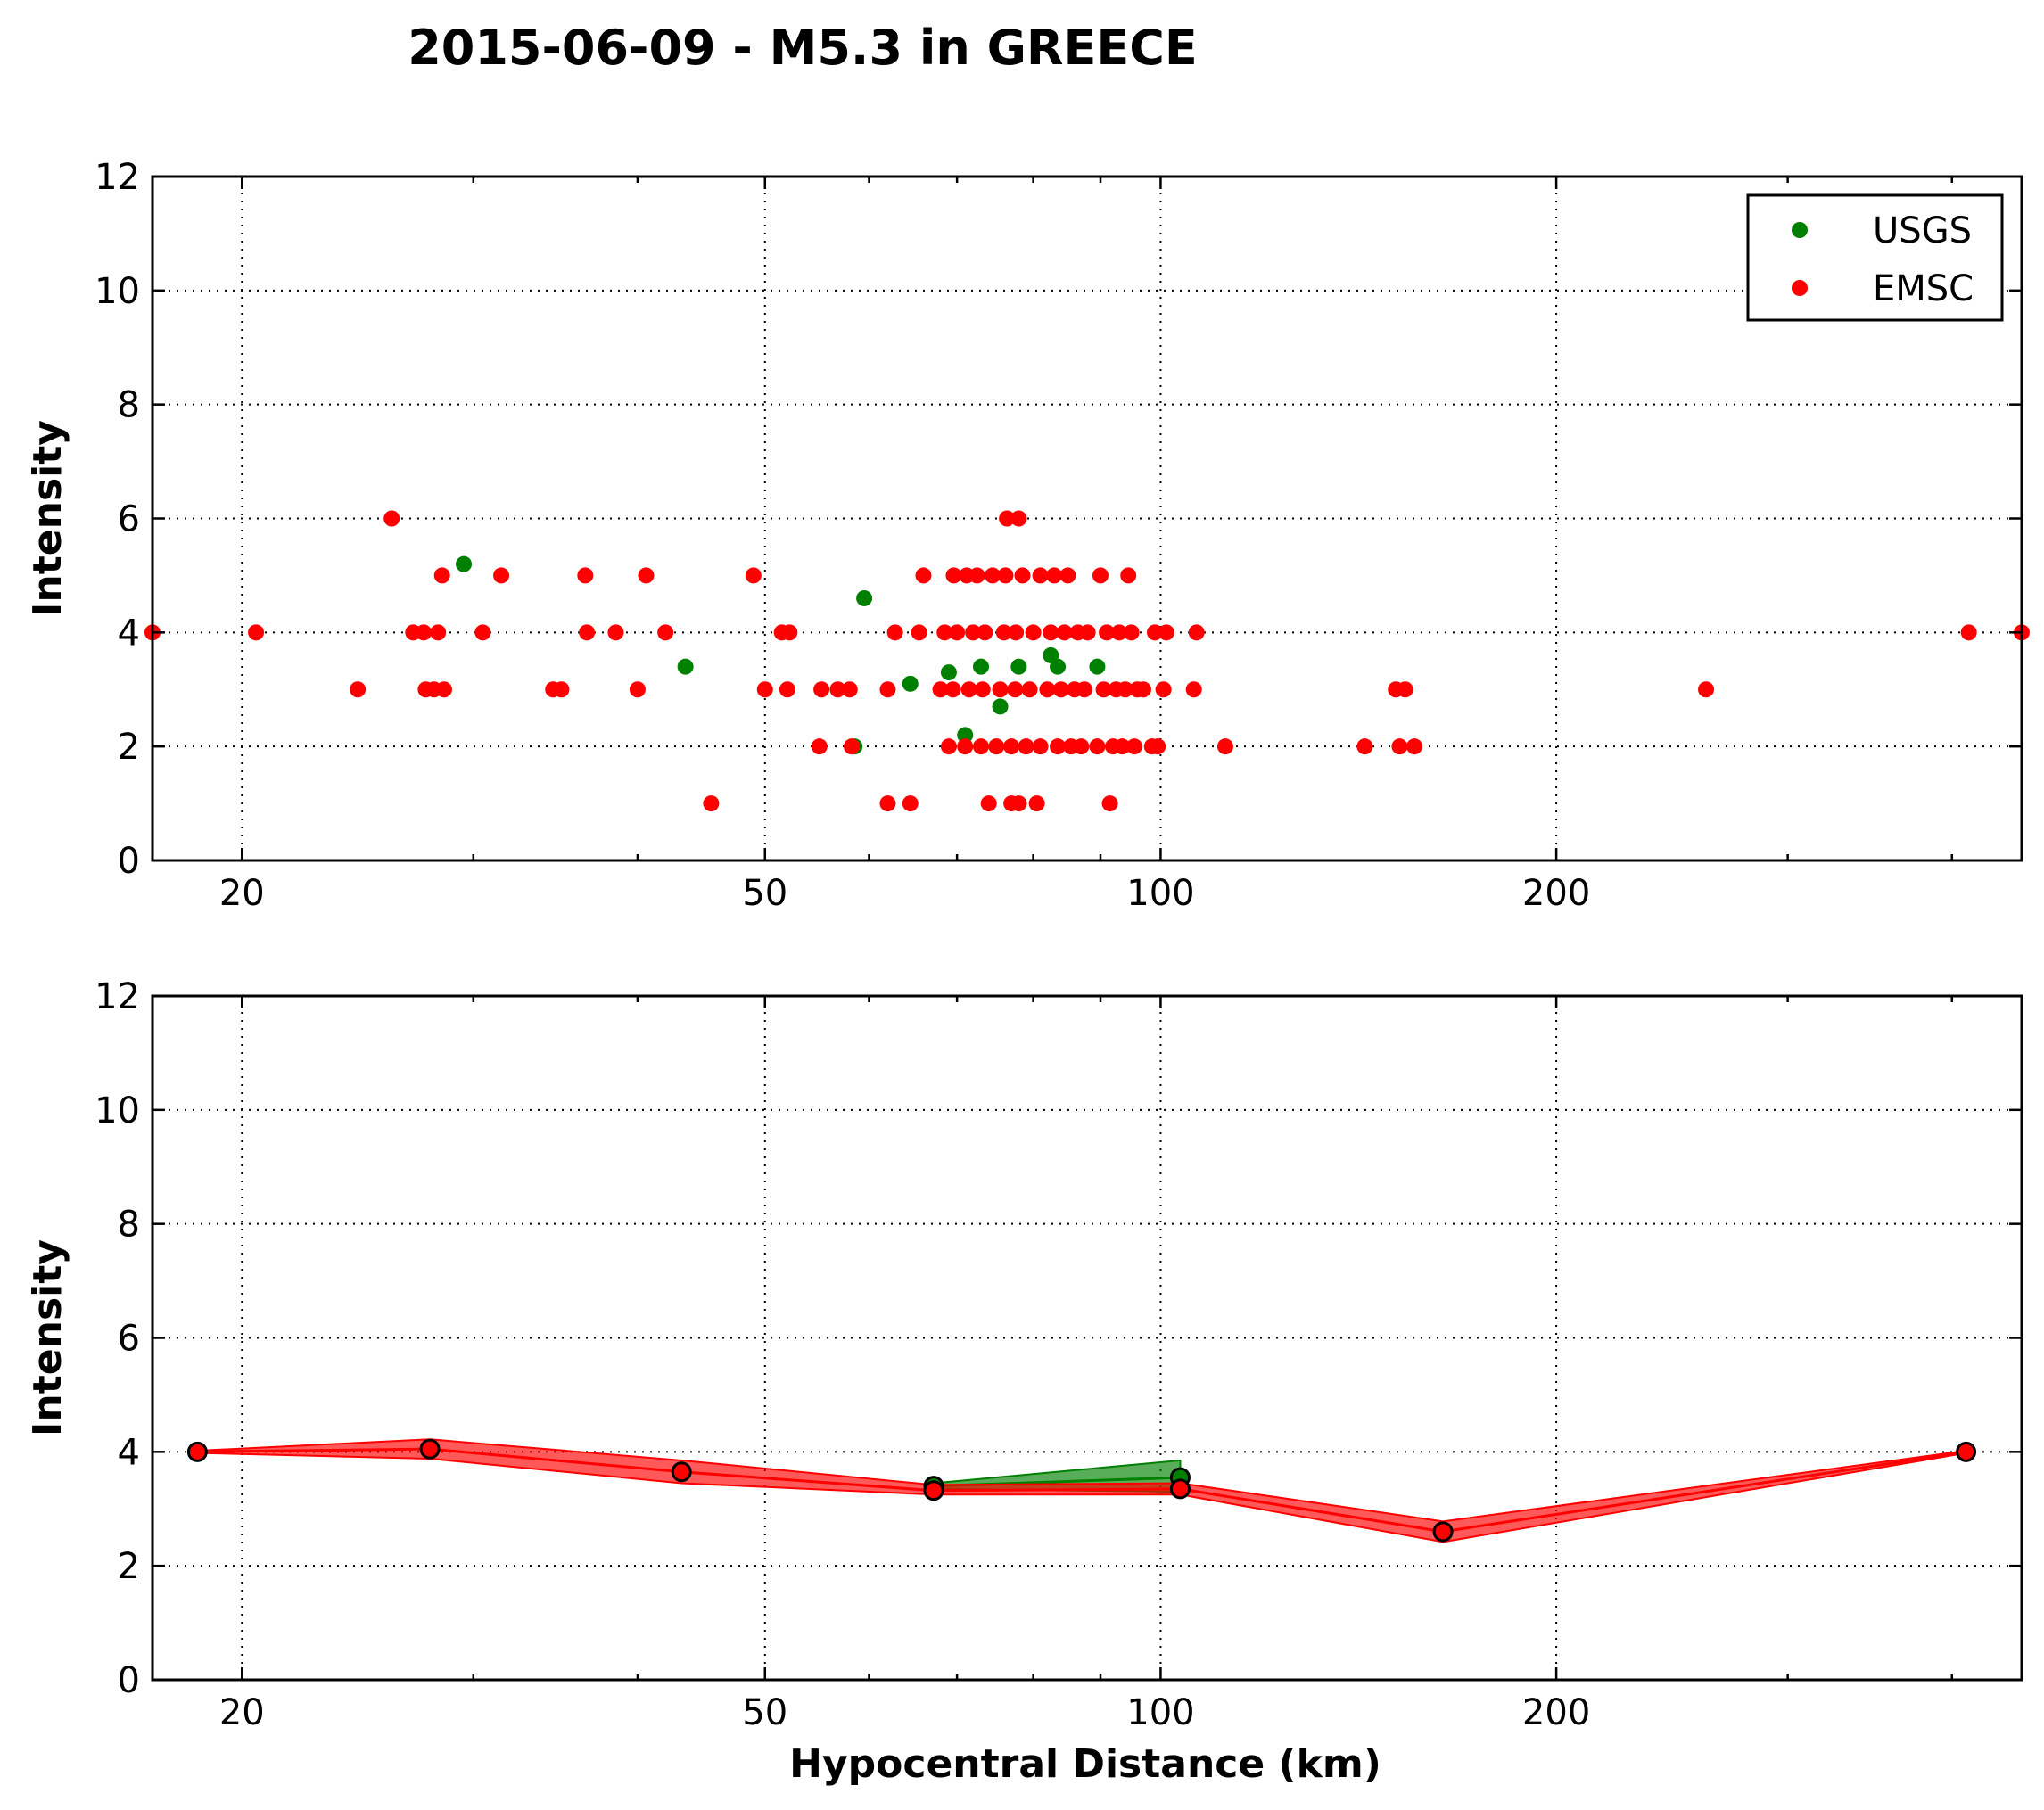 Image resolution: width=2044 pixels, height=1810 pixels. I want to click on x-tick-label: 200, so click(1556, 893).